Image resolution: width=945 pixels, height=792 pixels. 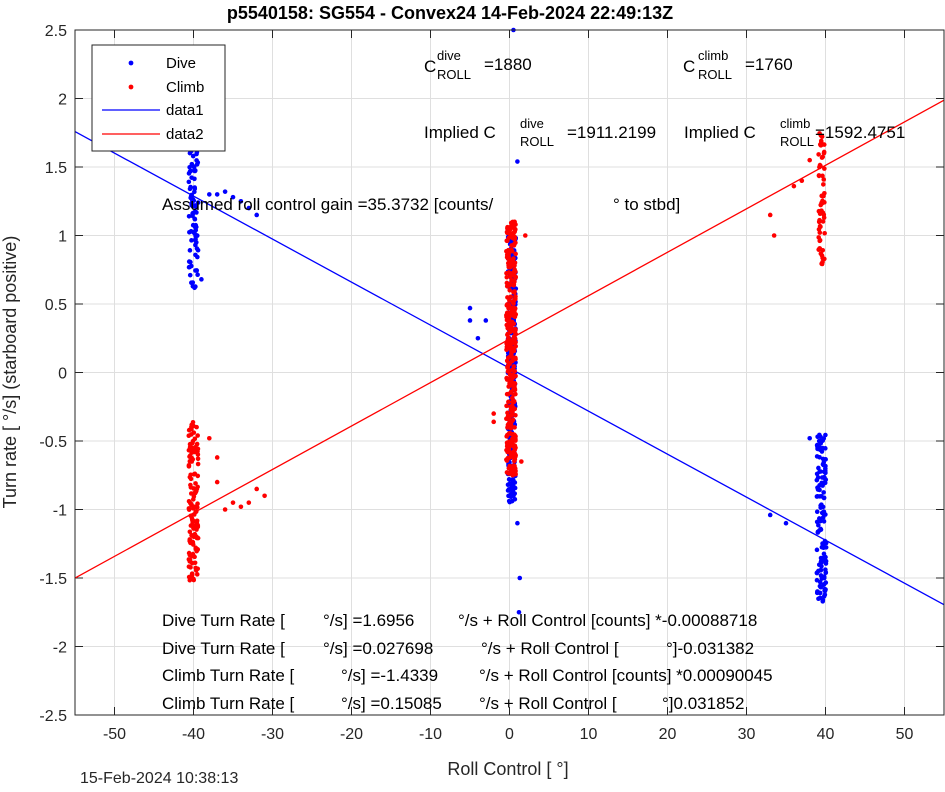 I want to click on x-tick-label: -30, so click(x=272, y=734).